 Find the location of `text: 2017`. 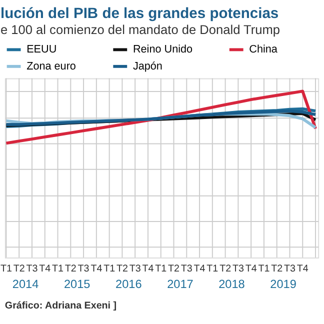

text: 2017 is located at coordinates (180, 284).